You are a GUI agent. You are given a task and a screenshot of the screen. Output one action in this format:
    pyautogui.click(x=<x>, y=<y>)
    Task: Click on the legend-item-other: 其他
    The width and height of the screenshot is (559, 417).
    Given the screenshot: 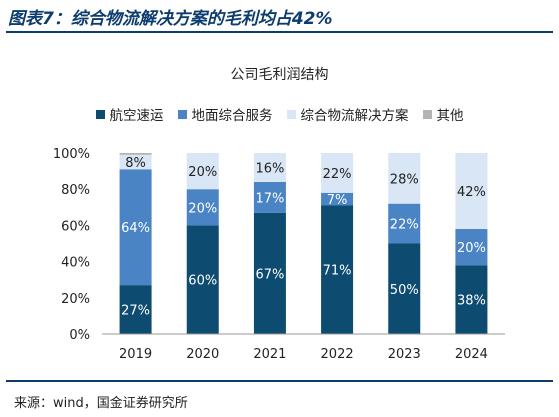 What is the action you would take?
    pyautogui.click(x=443, y=114)
    